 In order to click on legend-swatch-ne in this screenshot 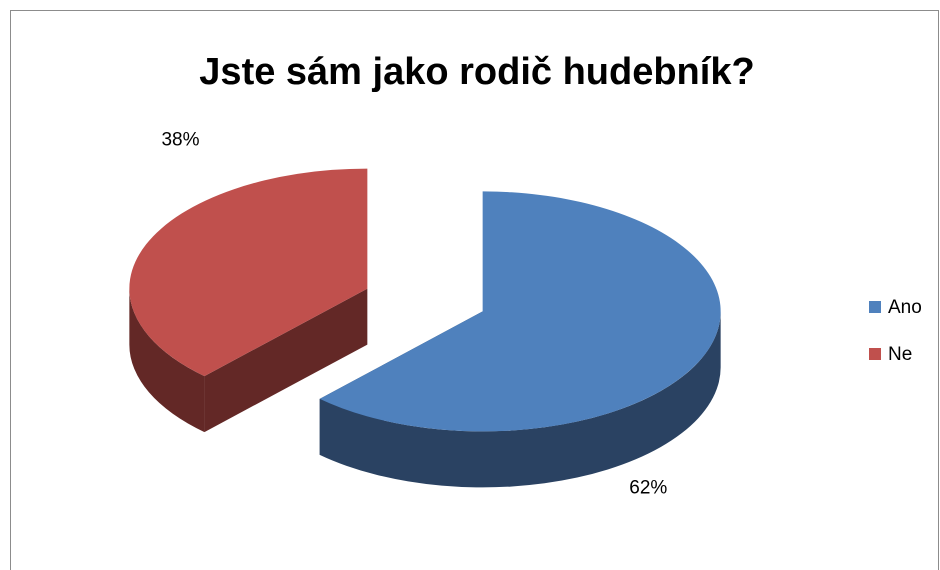, I will do `click(875, 354)`.